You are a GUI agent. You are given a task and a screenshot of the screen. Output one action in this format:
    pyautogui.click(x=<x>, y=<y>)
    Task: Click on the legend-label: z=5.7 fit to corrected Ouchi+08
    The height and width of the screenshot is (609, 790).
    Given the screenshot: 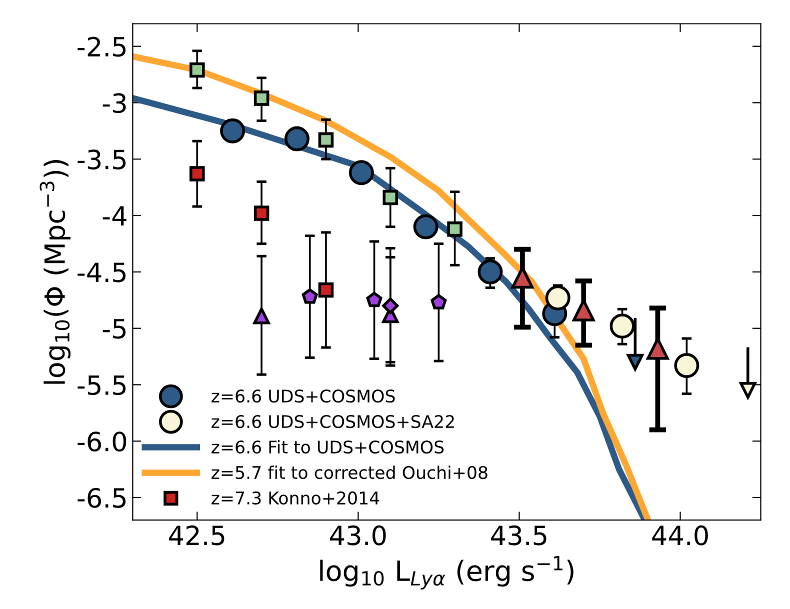 What is the action you would take?
    pyautogui.click(x=350, y=473)
    